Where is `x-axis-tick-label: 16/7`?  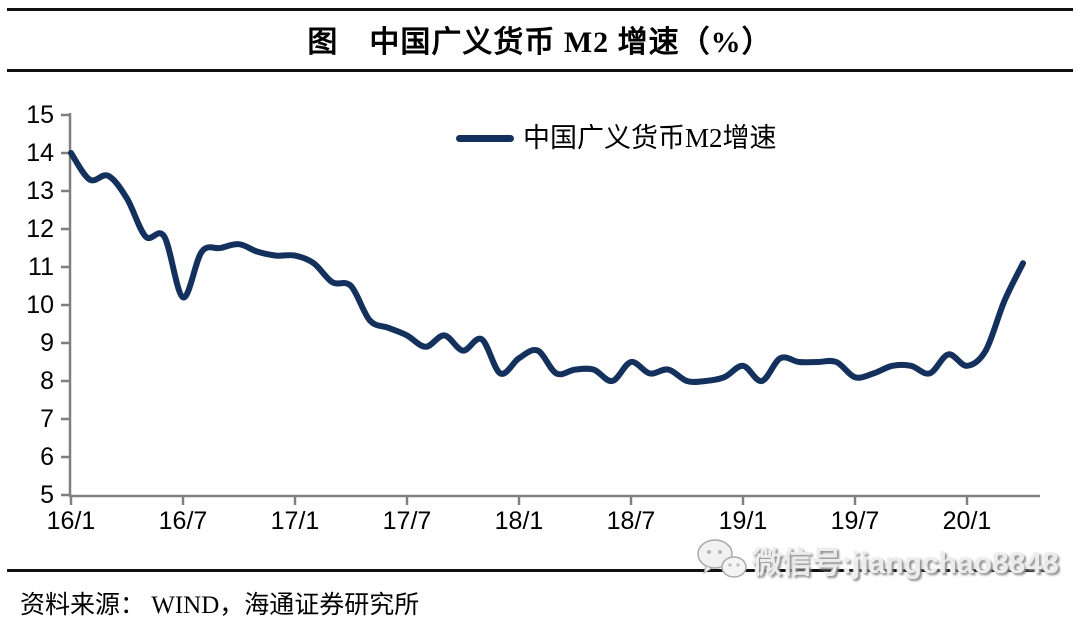
x-axis-tick-label: 16/7 is located at coordinates (183, 521).